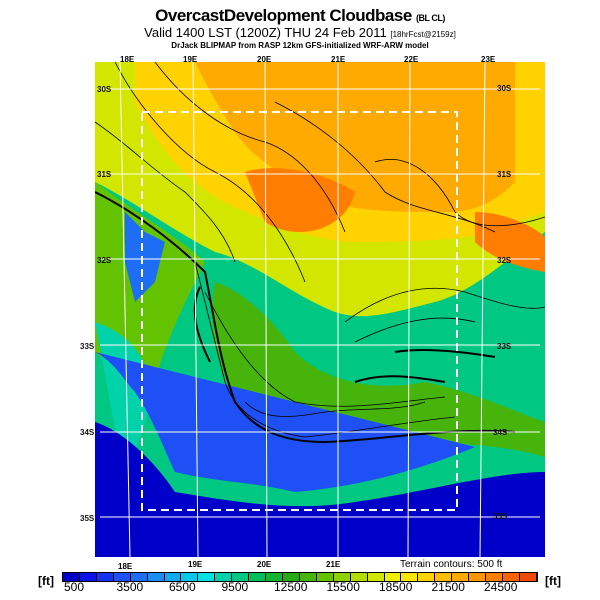 Image resolution: width=600 pixels, height=600 pixels. What do you see at coordinates (130, 587) in the screenshot?
I see `colorbar-label: 3500` at bounding box center [130, 587].